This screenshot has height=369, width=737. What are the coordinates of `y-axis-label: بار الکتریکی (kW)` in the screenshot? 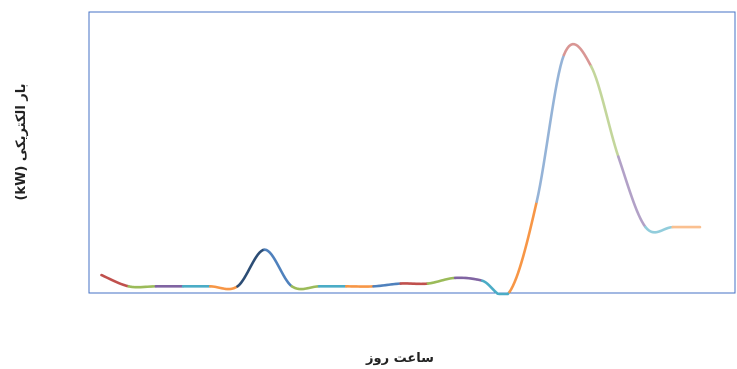 It's located at (21, 141).